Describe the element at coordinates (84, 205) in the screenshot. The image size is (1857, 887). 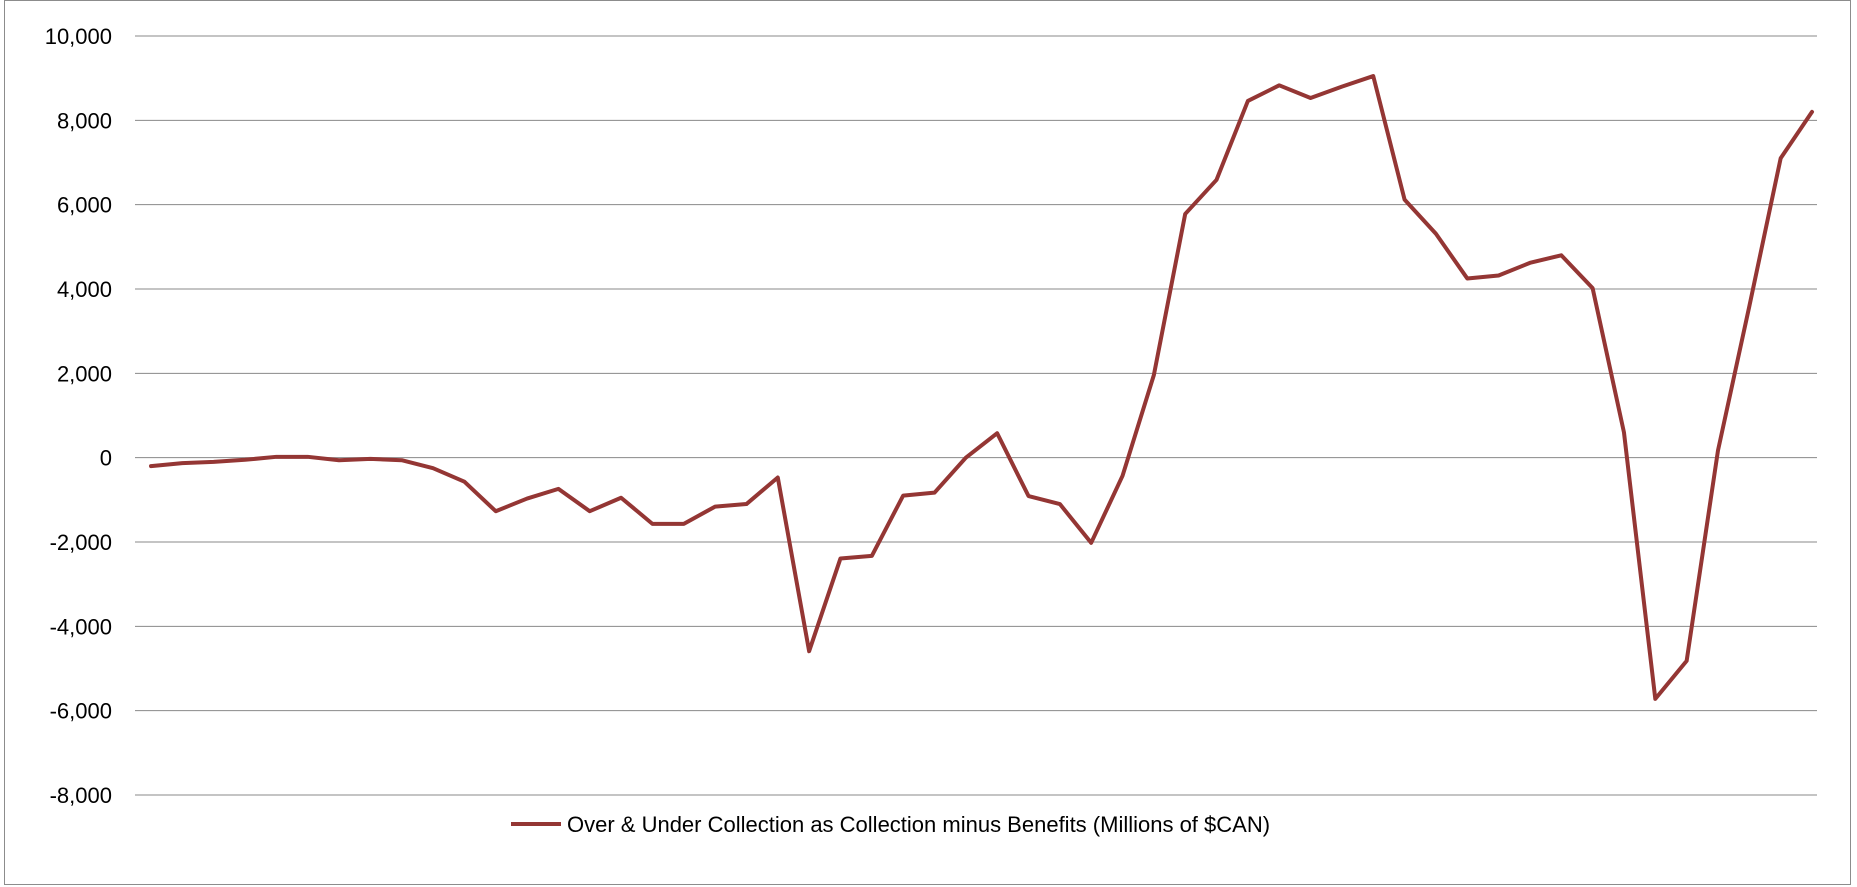
I see `y-tick-label: 6,000` at that location.